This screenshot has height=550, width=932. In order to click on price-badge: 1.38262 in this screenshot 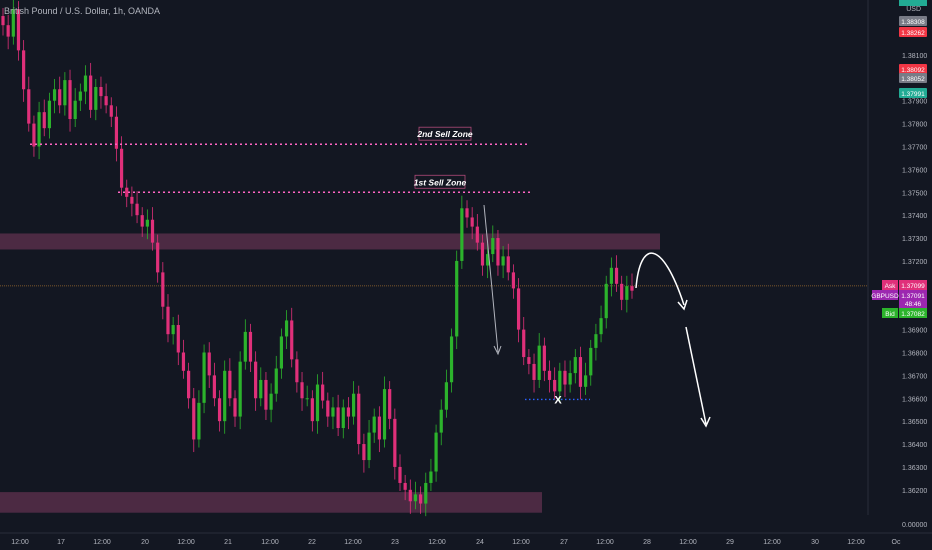, I will do `click(913, 32)`.